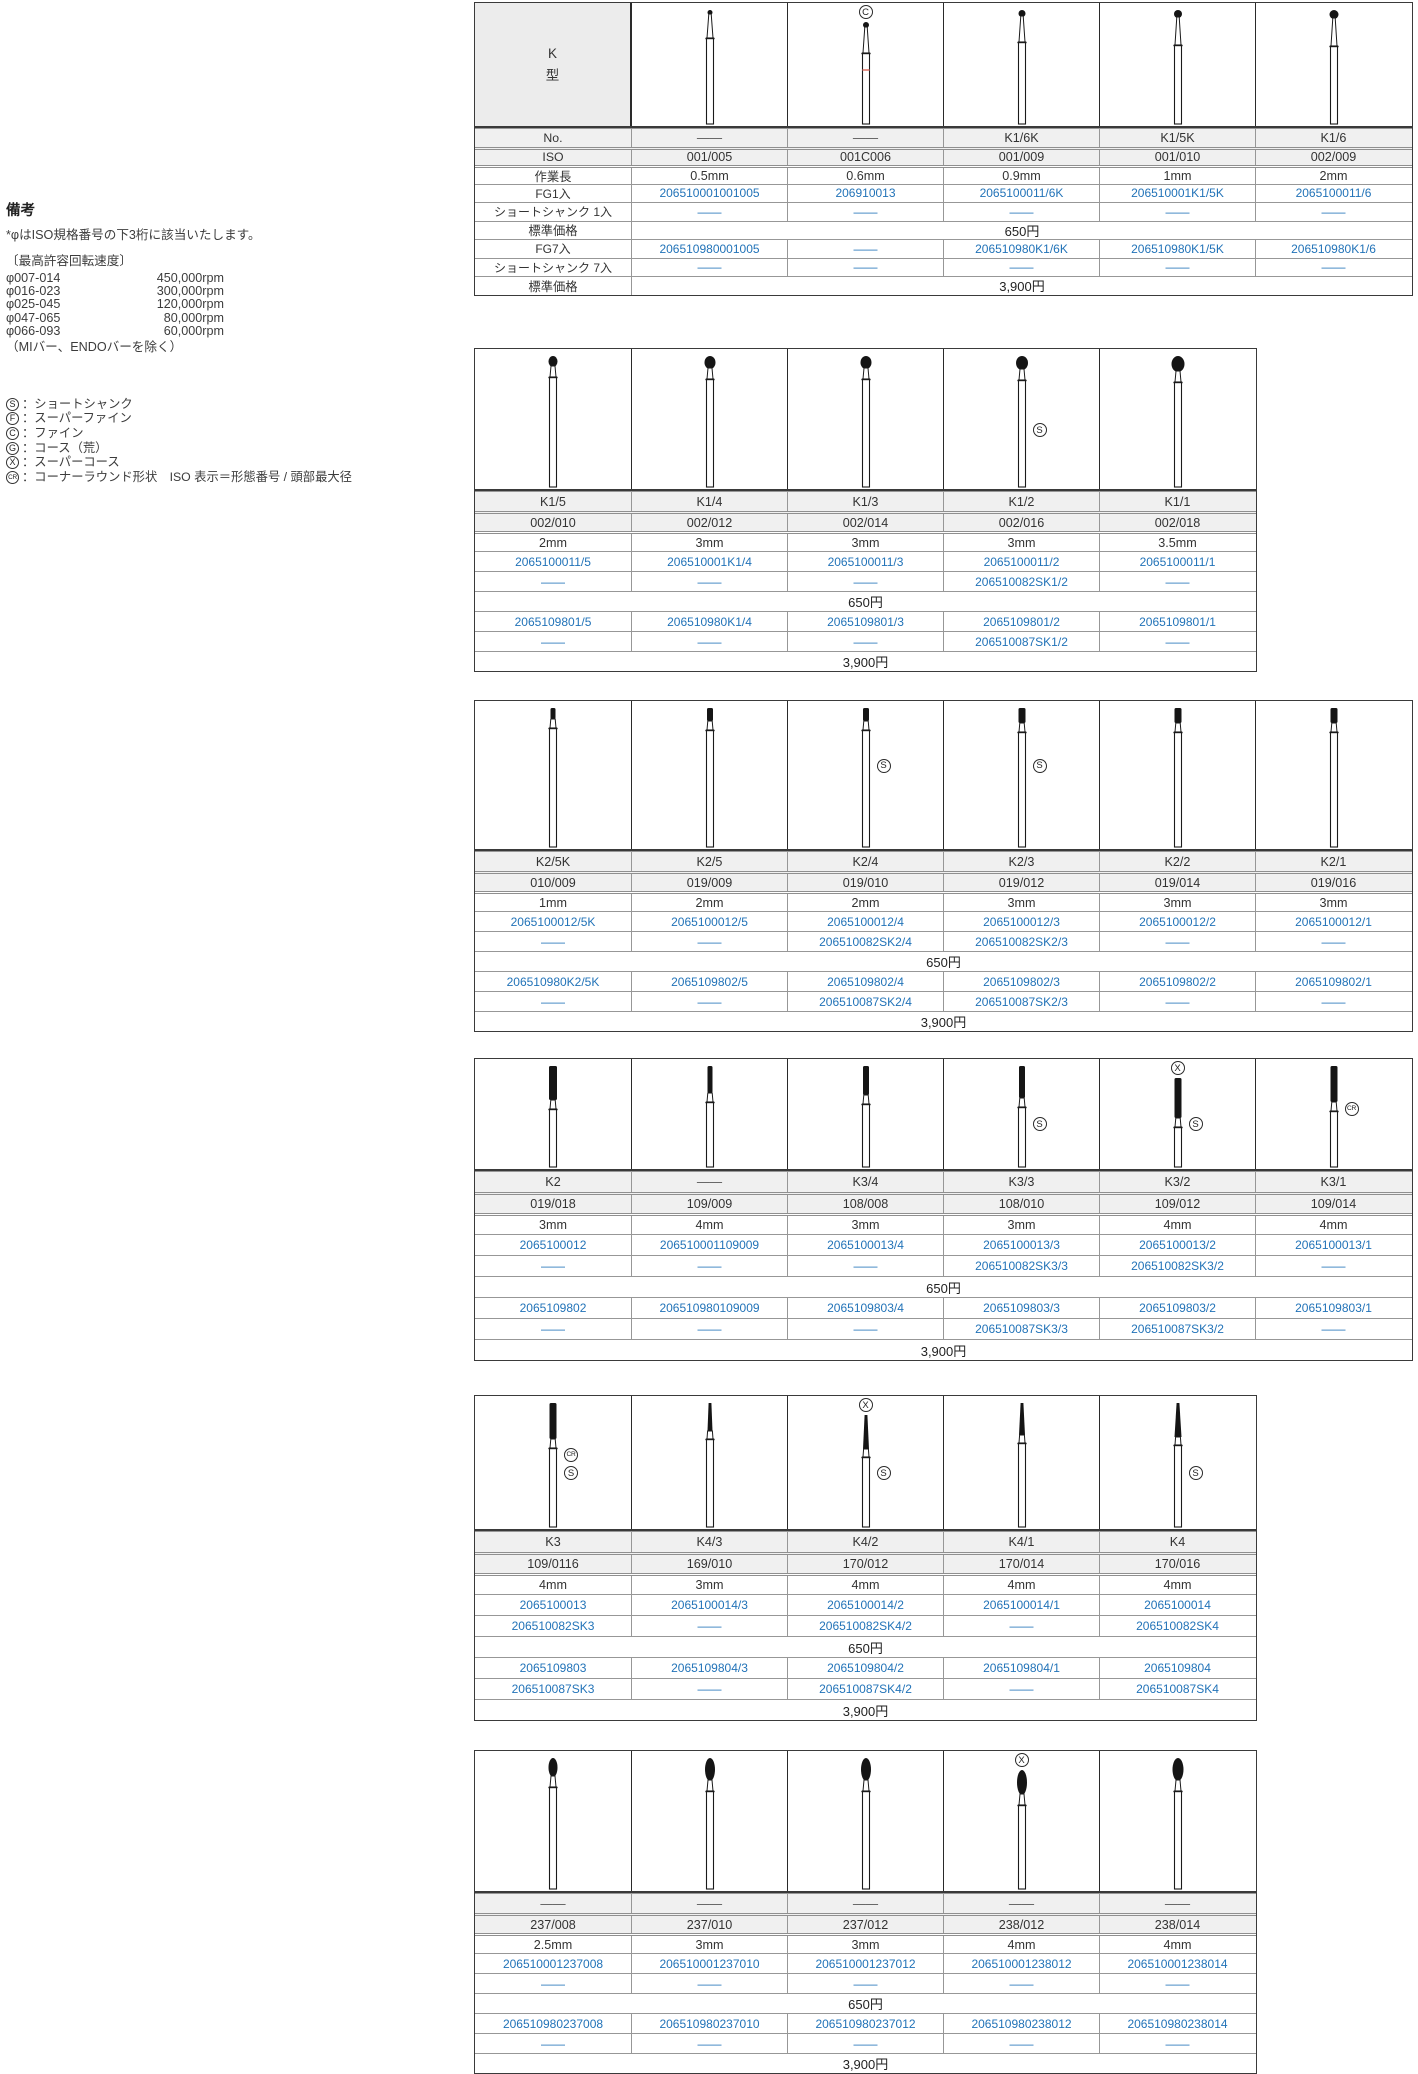 The image size is (1418, 2074). I want to click on fg1-code-cell: 2065100012/5, so click(709, 921).